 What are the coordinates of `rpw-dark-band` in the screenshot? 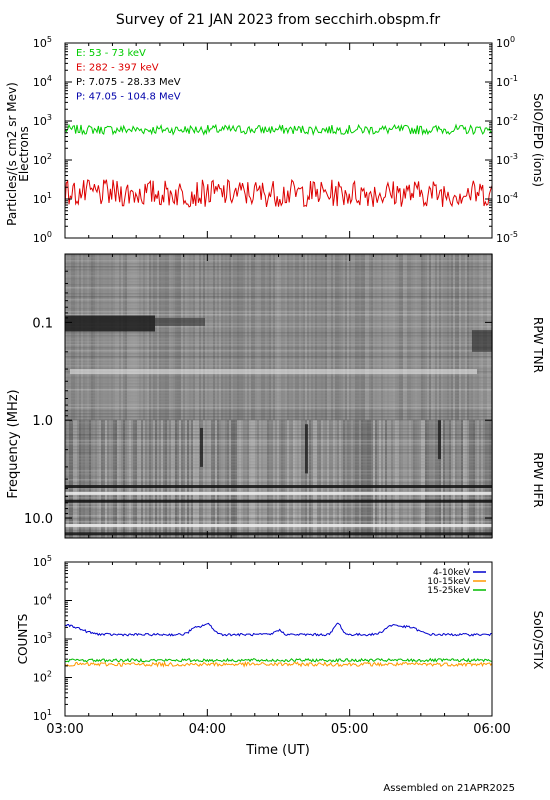 It's located at (110, 323).